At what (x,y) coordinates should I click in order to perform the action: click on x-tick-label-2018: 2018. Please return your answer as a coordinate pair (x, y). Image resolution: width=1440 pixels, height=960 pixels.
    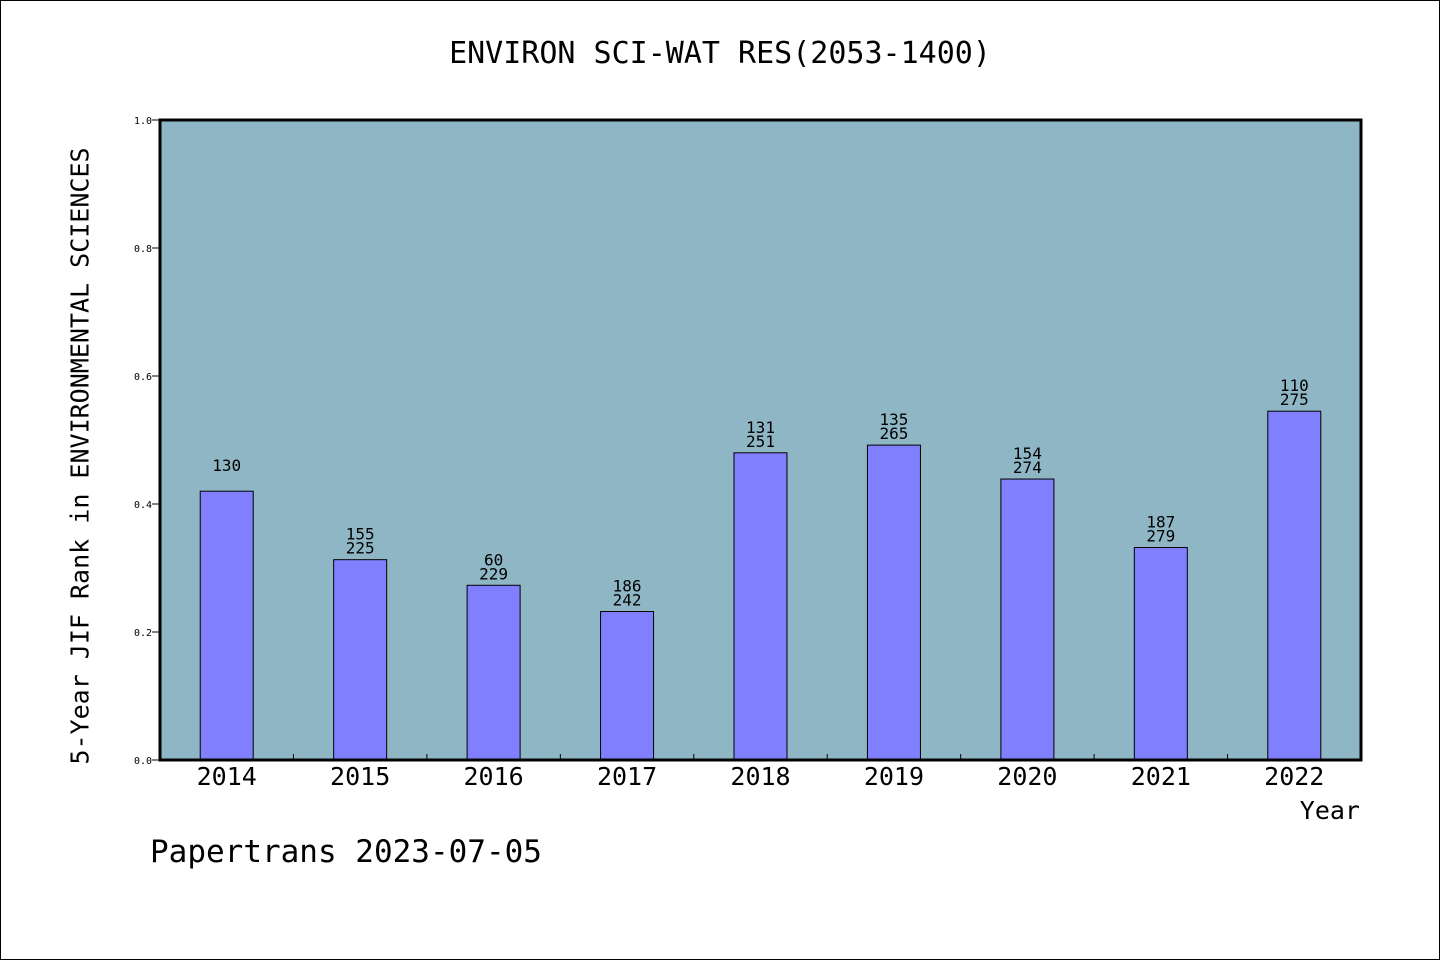
    Looking at the image, I should click on (760, 776).